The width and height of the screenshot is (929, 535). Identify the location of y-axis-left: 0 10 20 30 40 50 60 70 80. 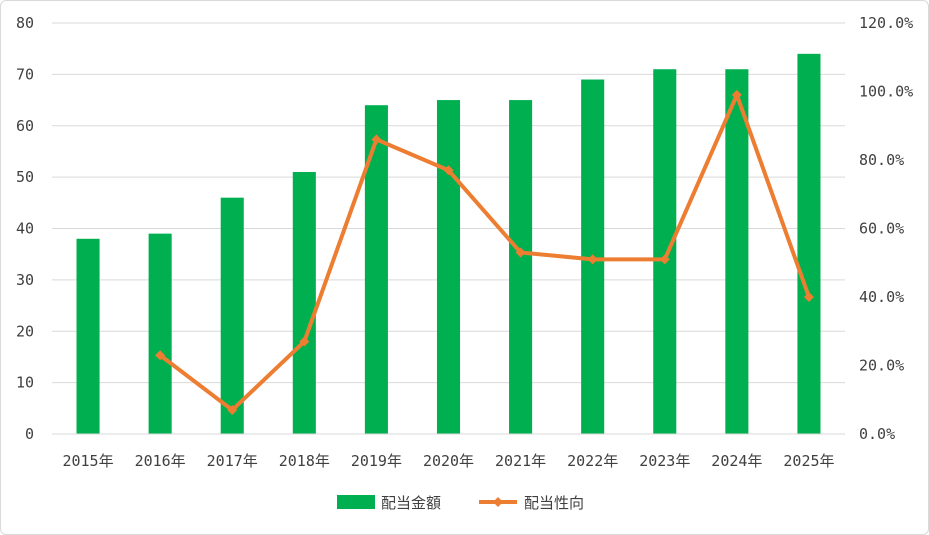
(25, 228).